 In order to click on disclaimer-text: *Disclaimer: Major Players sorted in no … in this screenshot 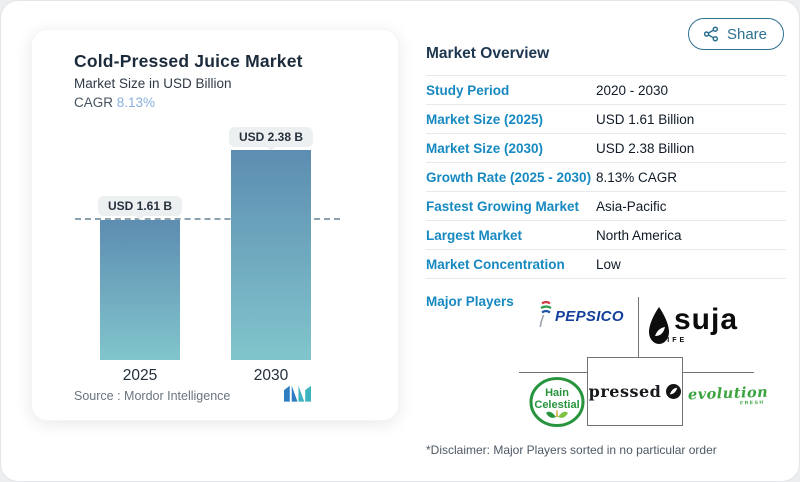, I will do `click(571, 450)`.